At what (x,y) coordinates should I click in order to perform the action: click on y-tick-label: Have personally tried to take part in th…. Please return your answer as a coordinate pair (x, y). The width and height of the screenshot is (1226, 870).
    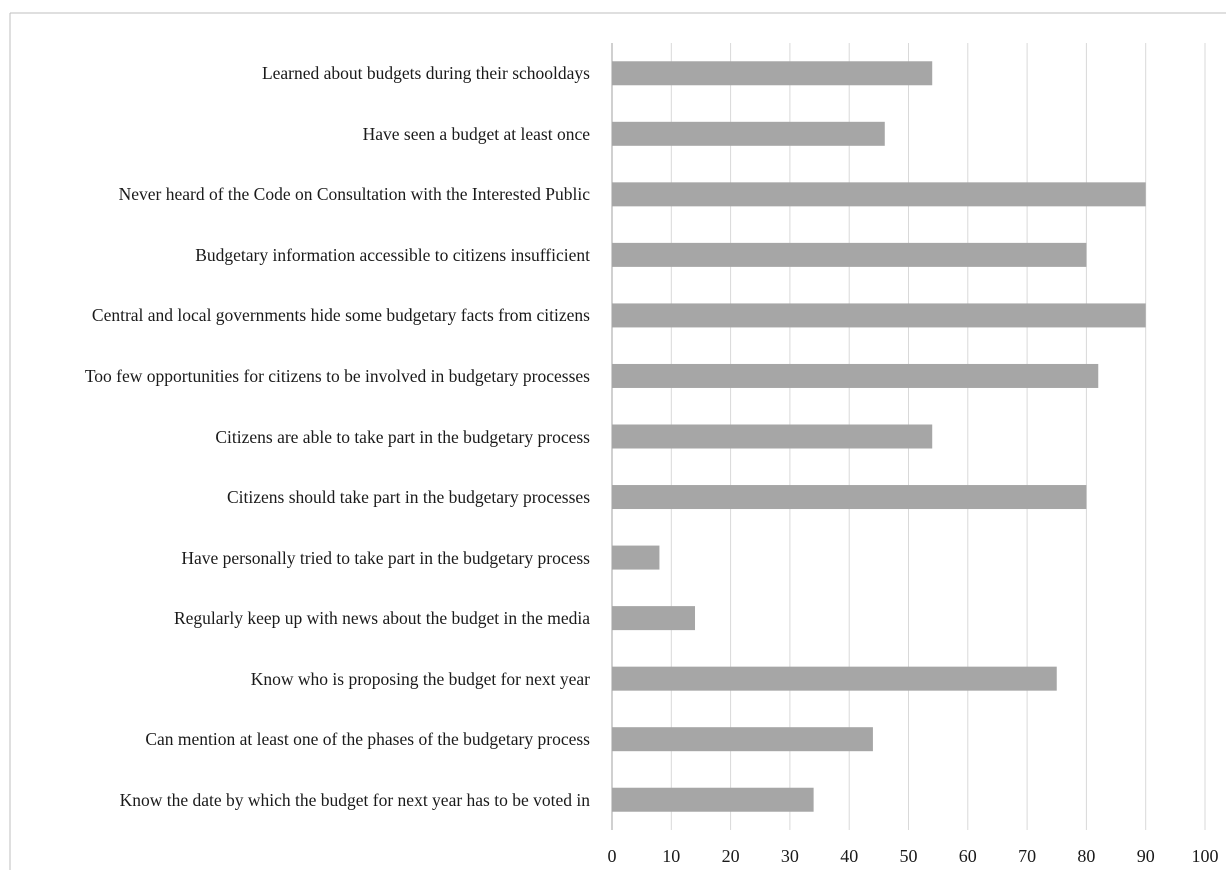
    Looking at the image, I should click on (385, 557).